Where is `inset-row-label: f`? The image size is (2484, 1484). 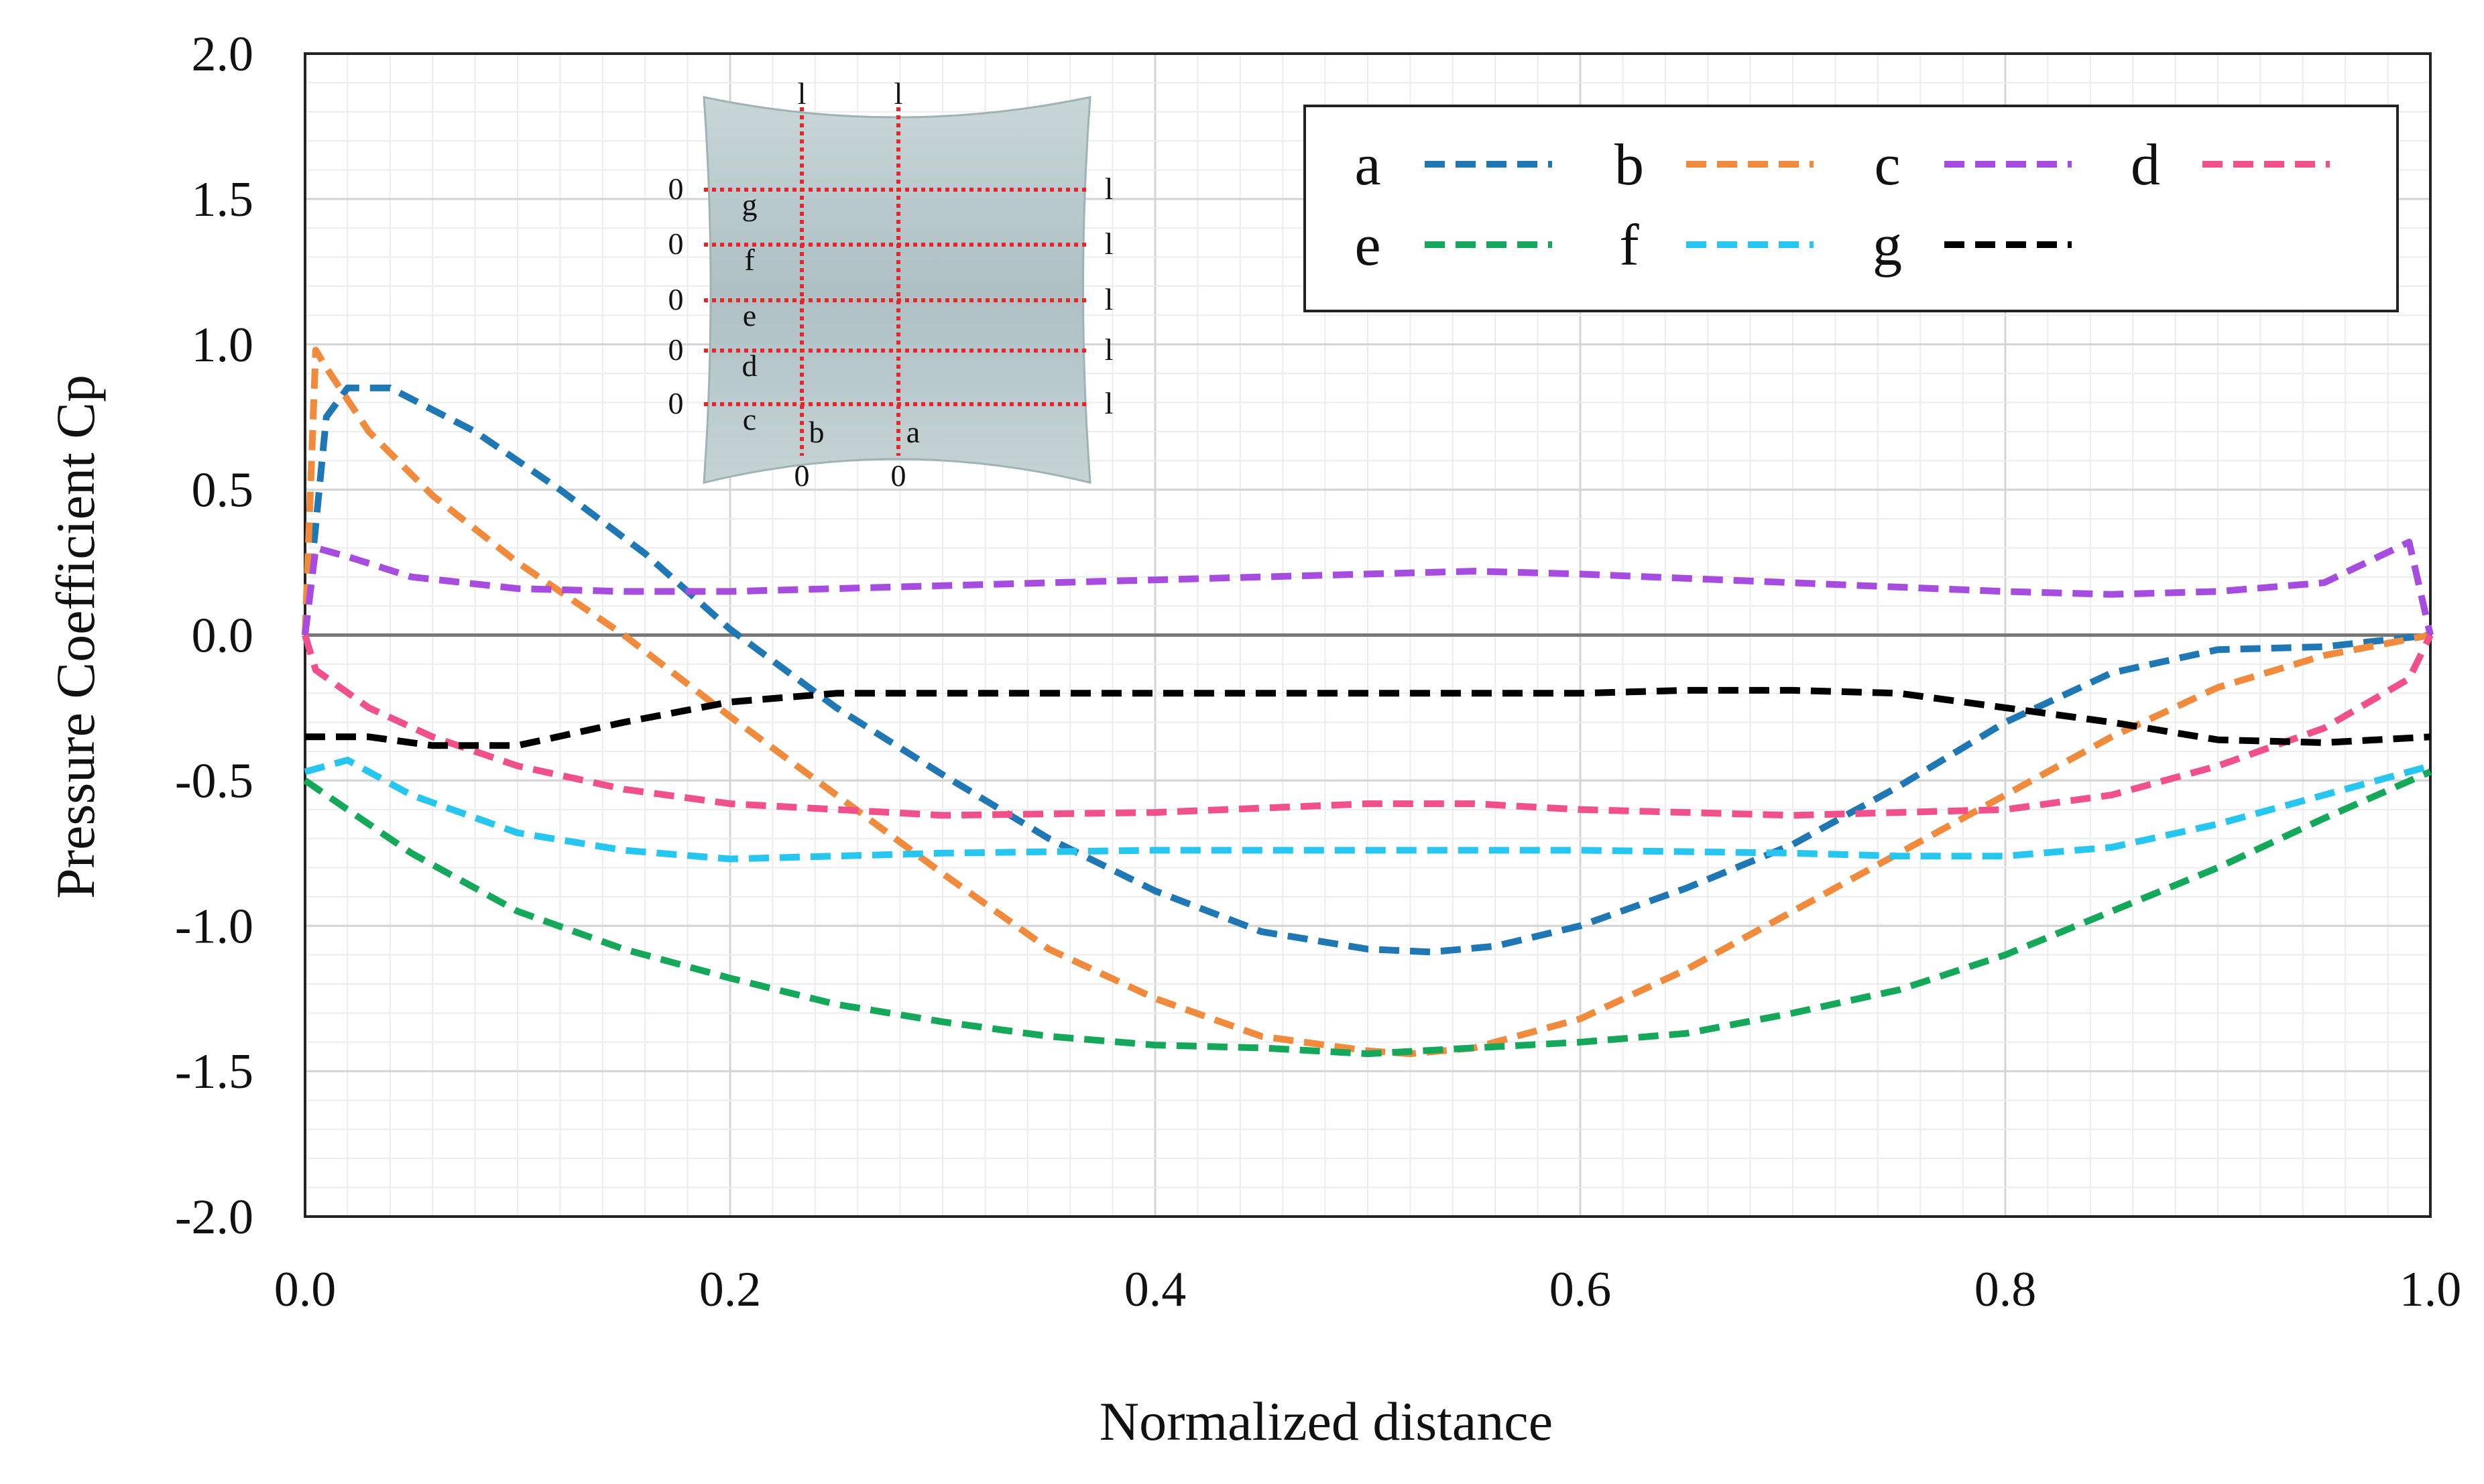 inset-row-label: f is located at coordinates (749, 260).